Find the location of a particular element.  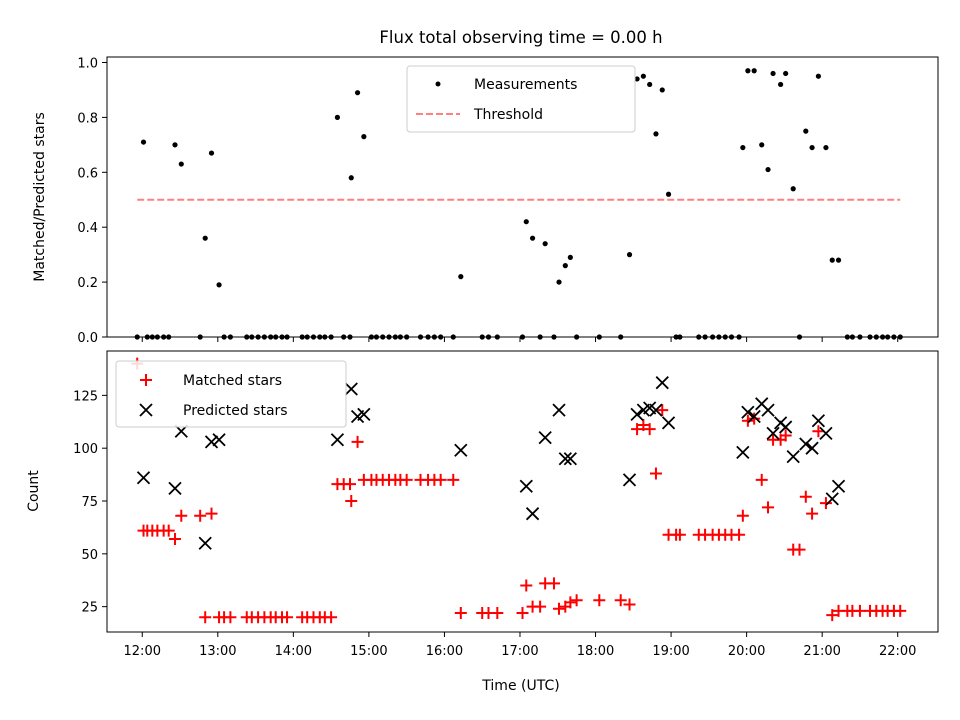

top-legend-box is located at coordinates (521, 99).